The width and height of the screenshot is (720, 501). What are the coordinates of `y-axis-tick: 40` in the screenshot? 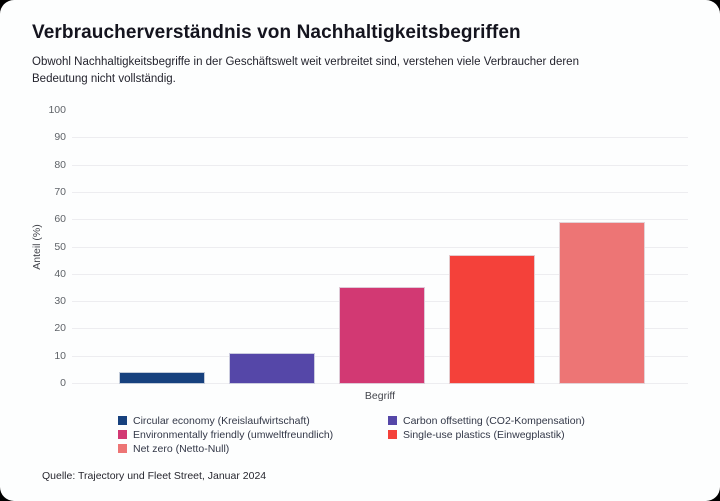 It's located at (60, 273).